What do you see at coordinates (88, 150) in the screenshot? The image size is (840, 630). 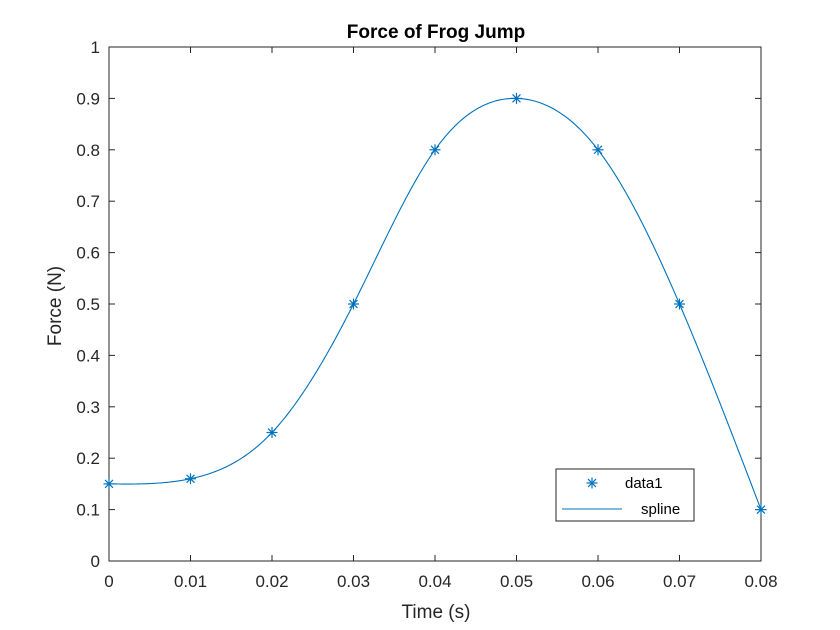 I see `y-tick-label: 0.8` at bounding box center [88, 150].